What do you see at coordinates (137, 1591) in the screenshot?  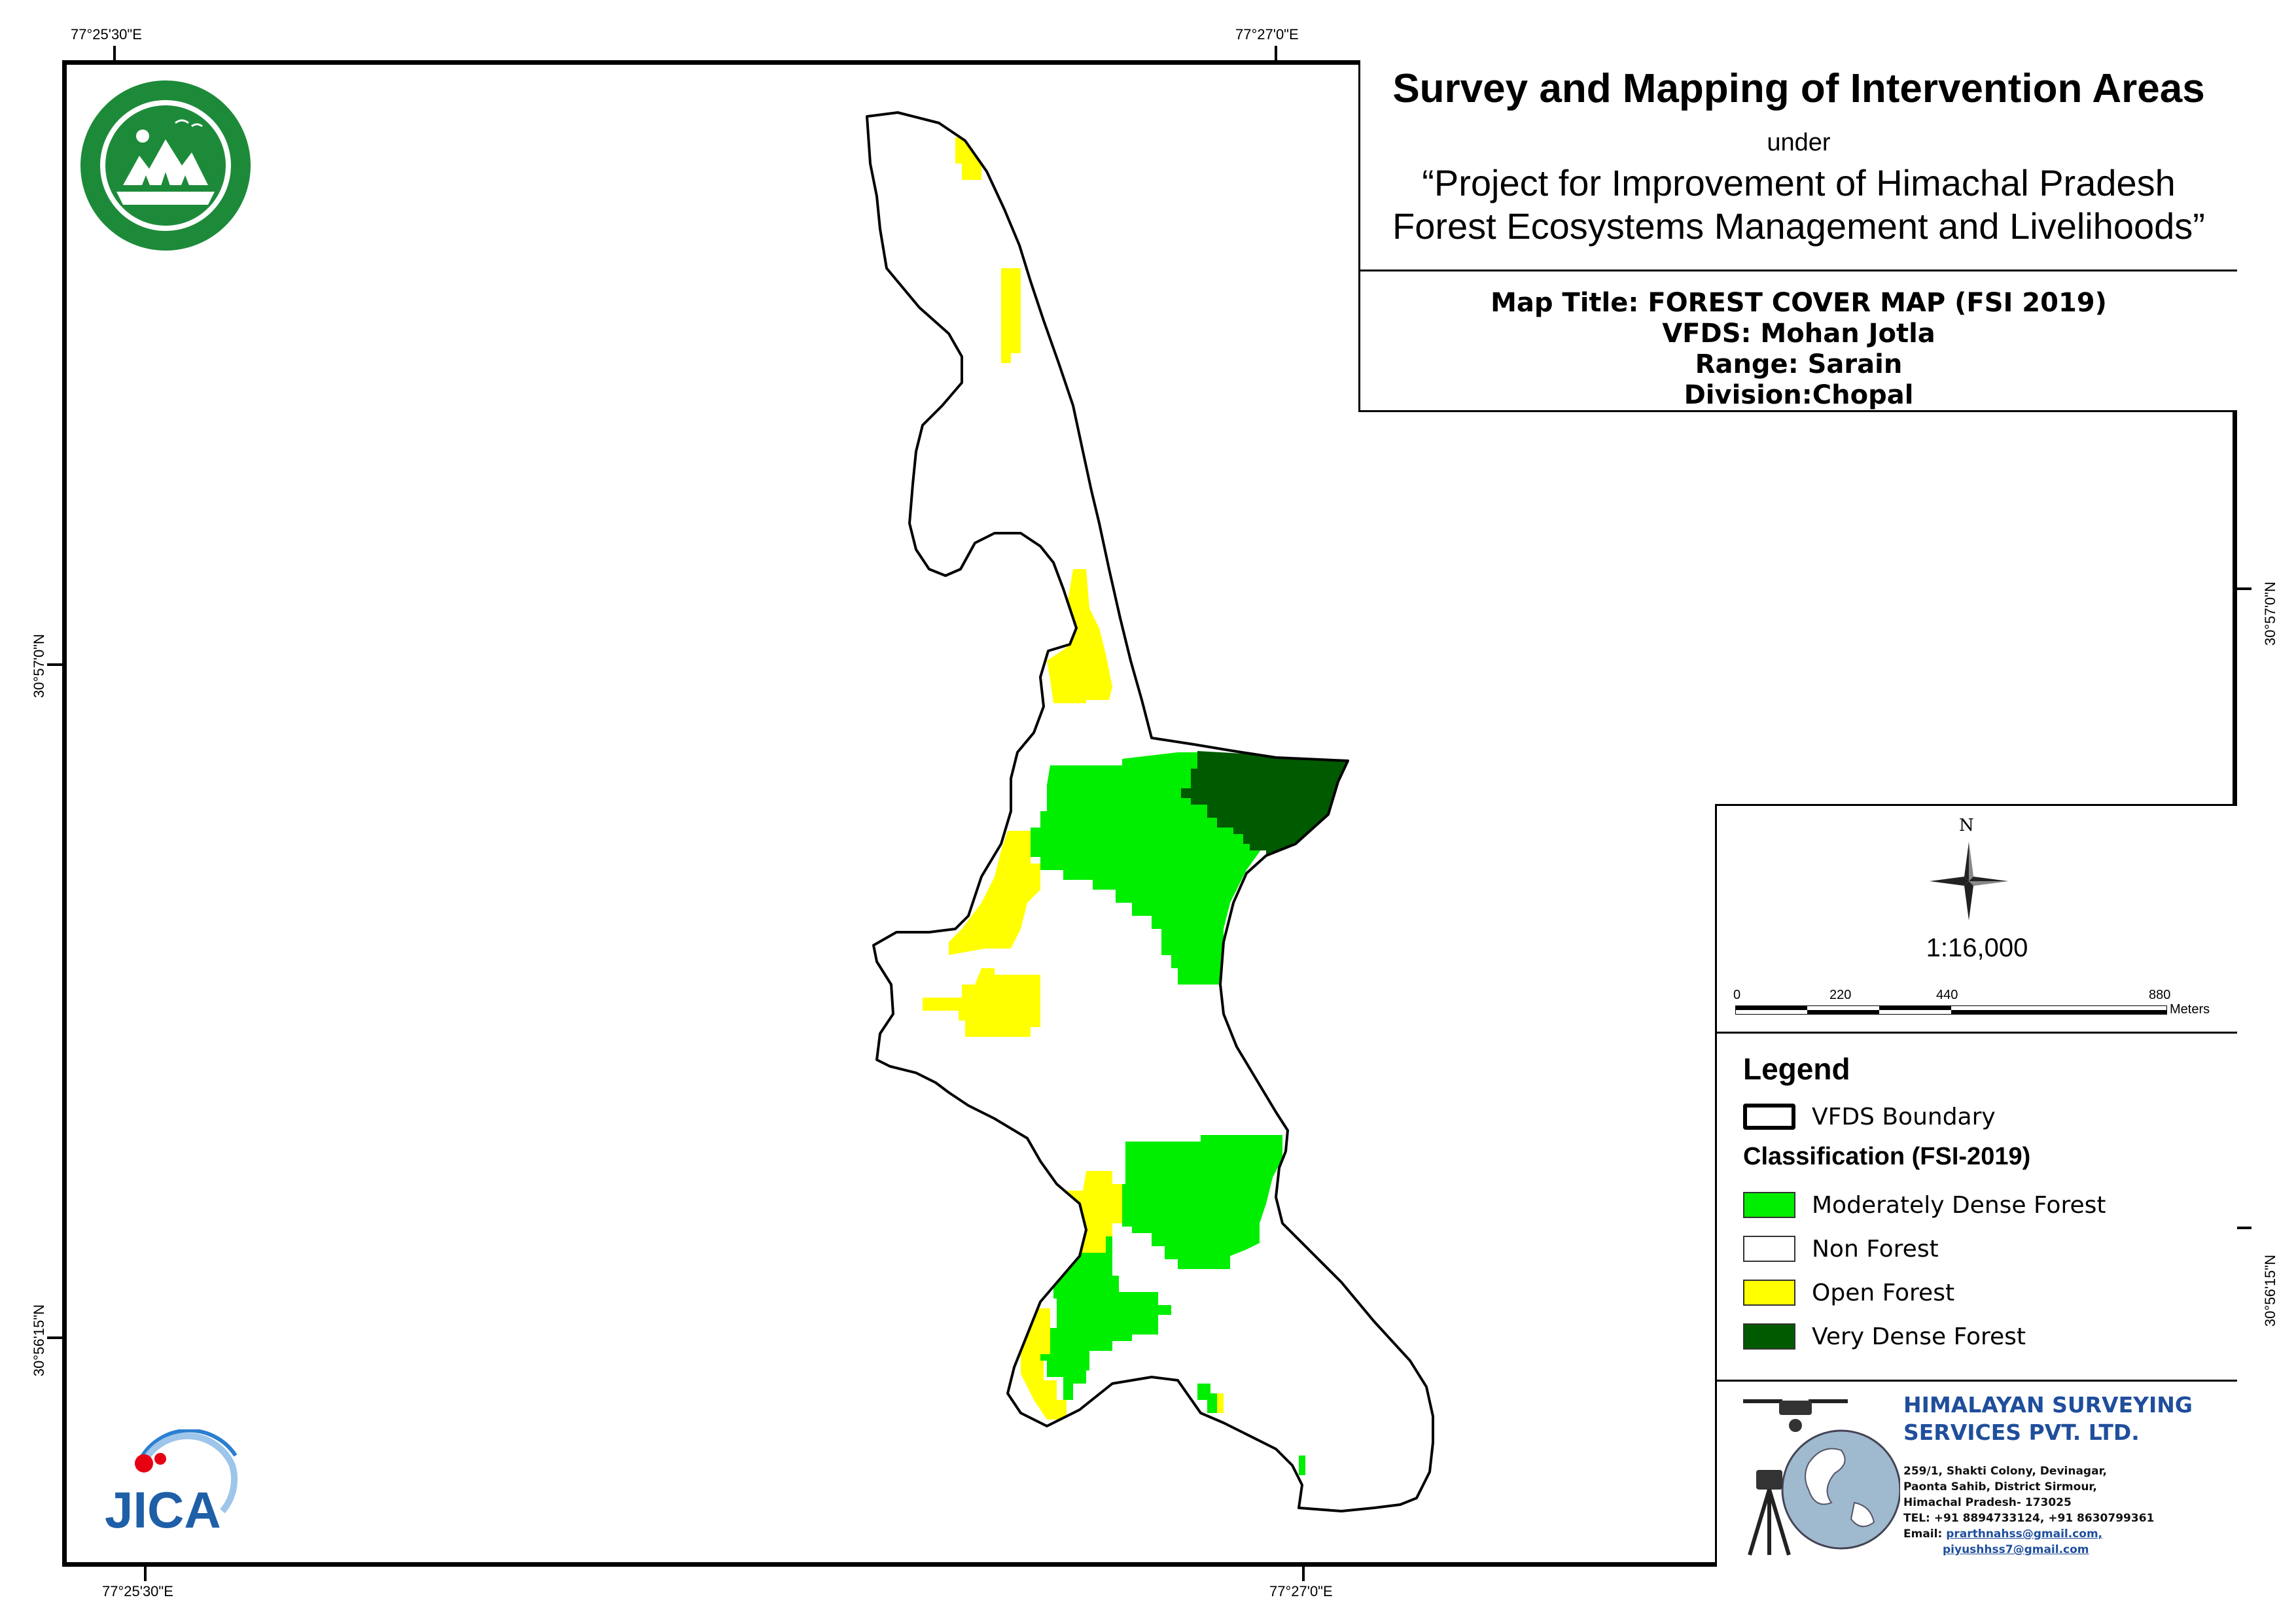 I see `coord-bottom-left: 77°25'30"E` at bounding box center [137, 1591].